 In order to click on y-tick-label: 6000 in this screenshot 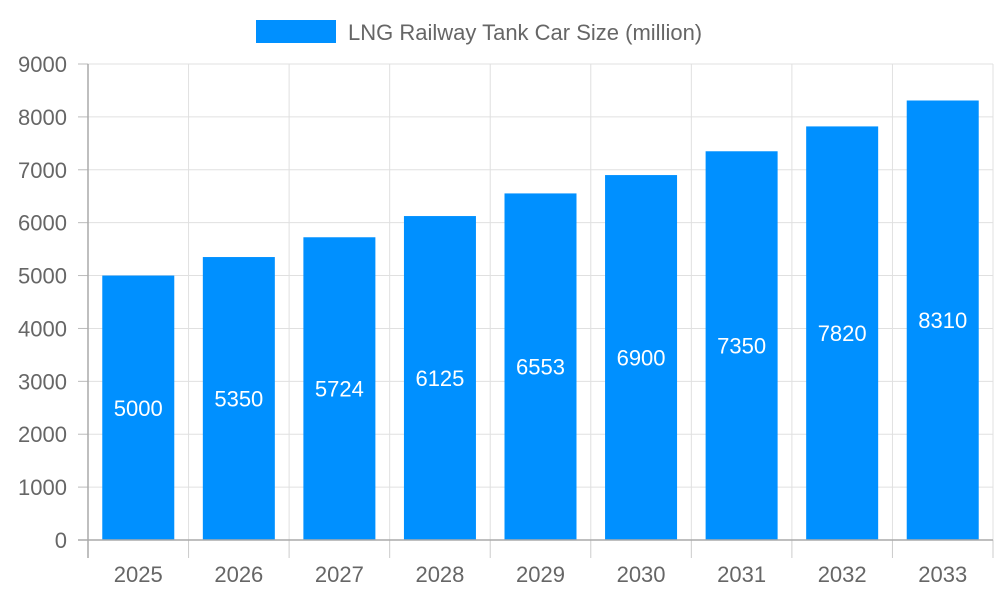, I will do `click(42, 223)`.